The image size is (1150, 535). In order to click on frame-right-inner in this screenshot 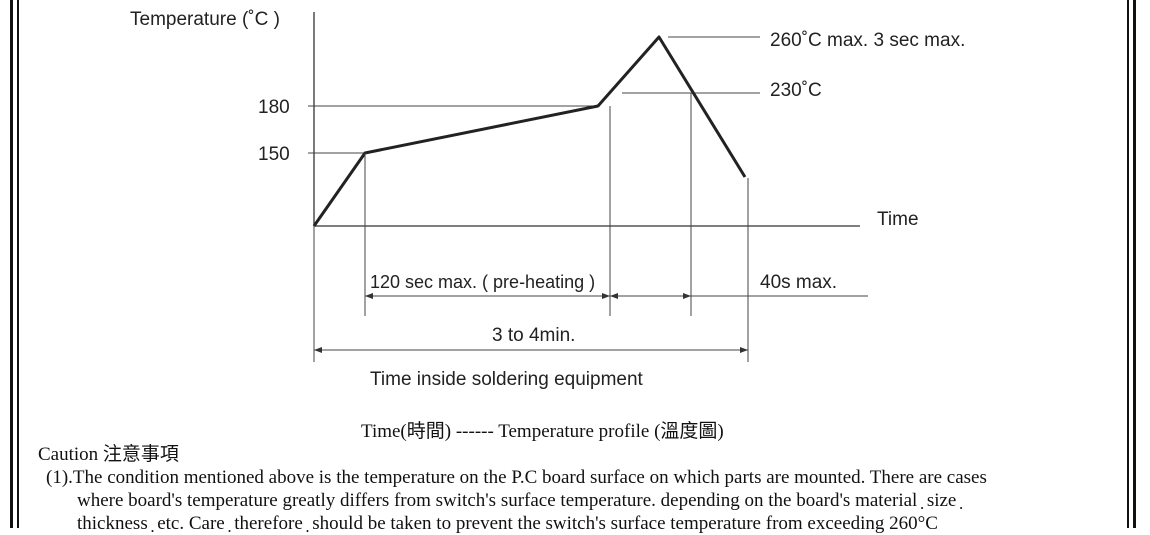, I will do `click(1128, 264)`.